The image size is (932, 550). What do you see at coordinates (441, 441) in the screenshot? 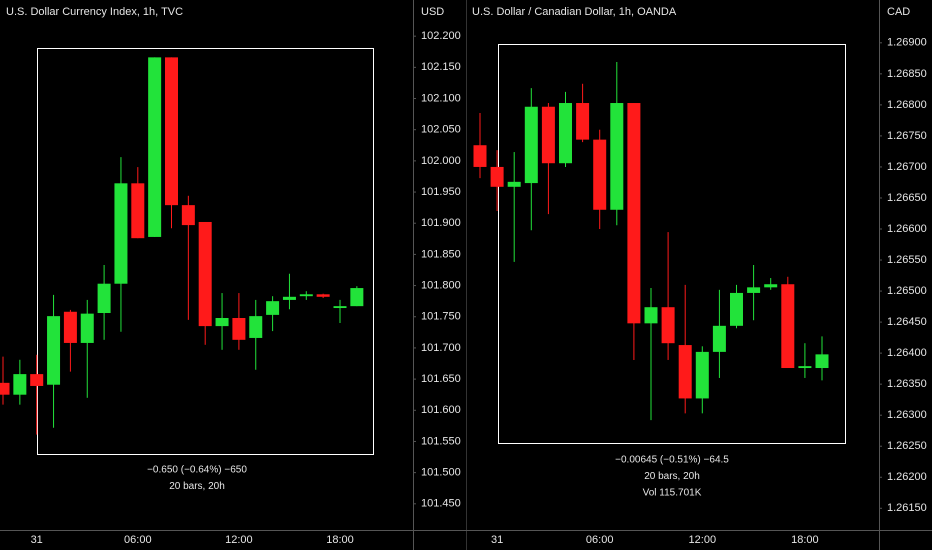
I see `y-tick-label: 101.550` at bounding box center [441, 441].